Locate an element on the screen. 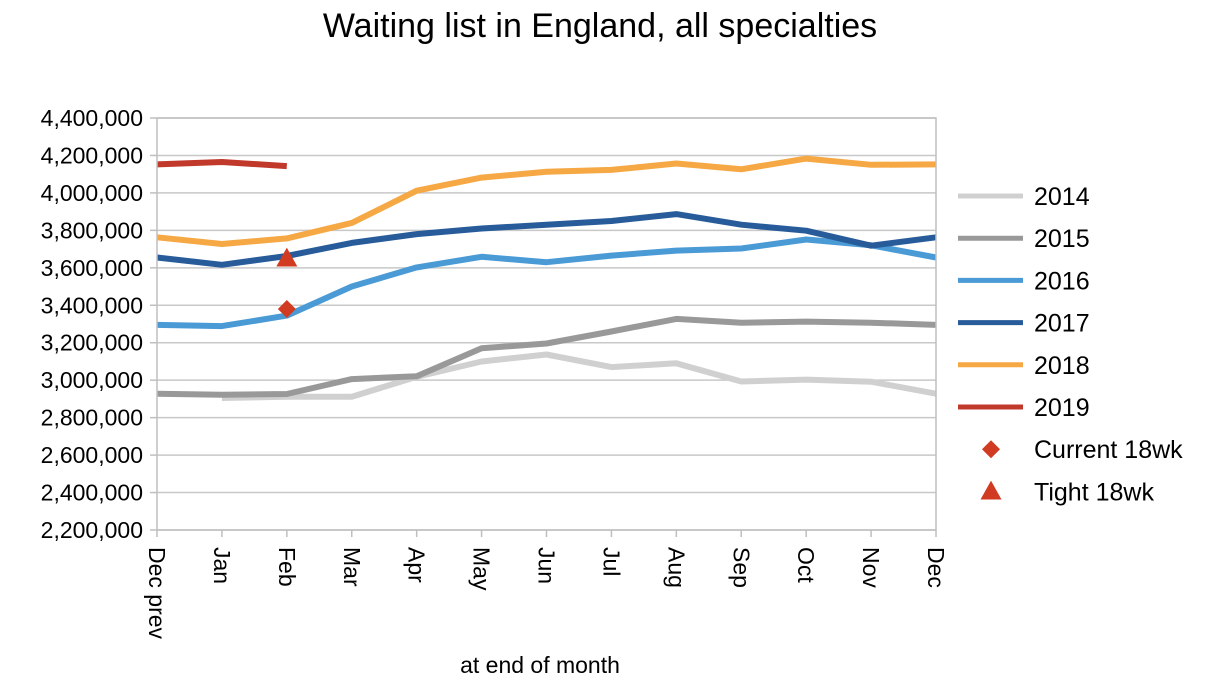 This screenshot has height=688, width=1216. legend-label-2018: 2018 is located at coordinates (1062, 366).